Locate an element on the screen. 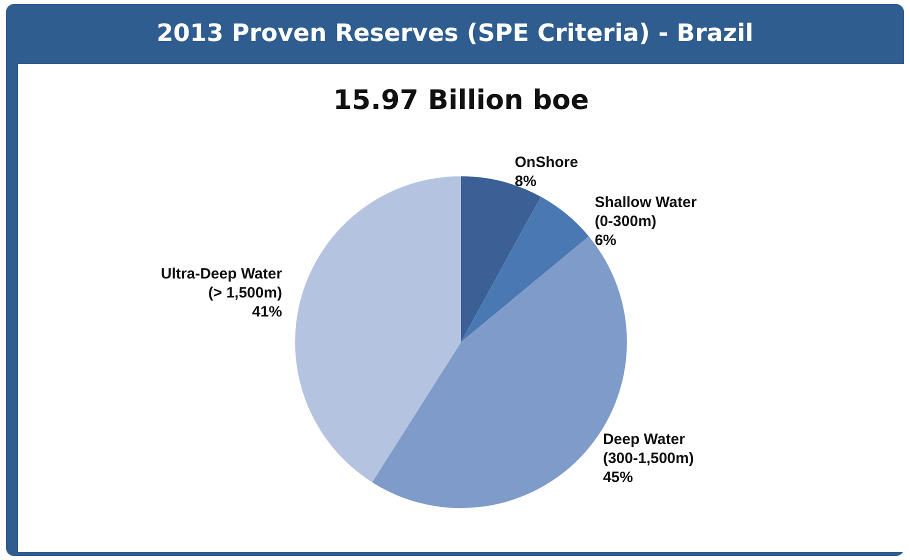 This screenshot has width=910, height=560. data-label: 45% is located at coordinates (617, 477).